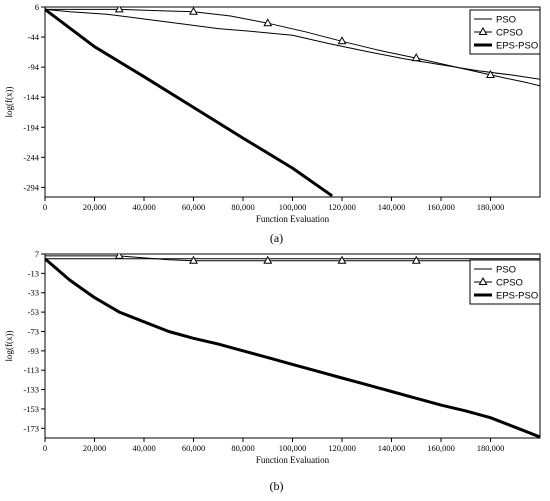  Describe the element at coordinates (277, 486) in the screenshot. I see `panel-caption: (b)` at that location.